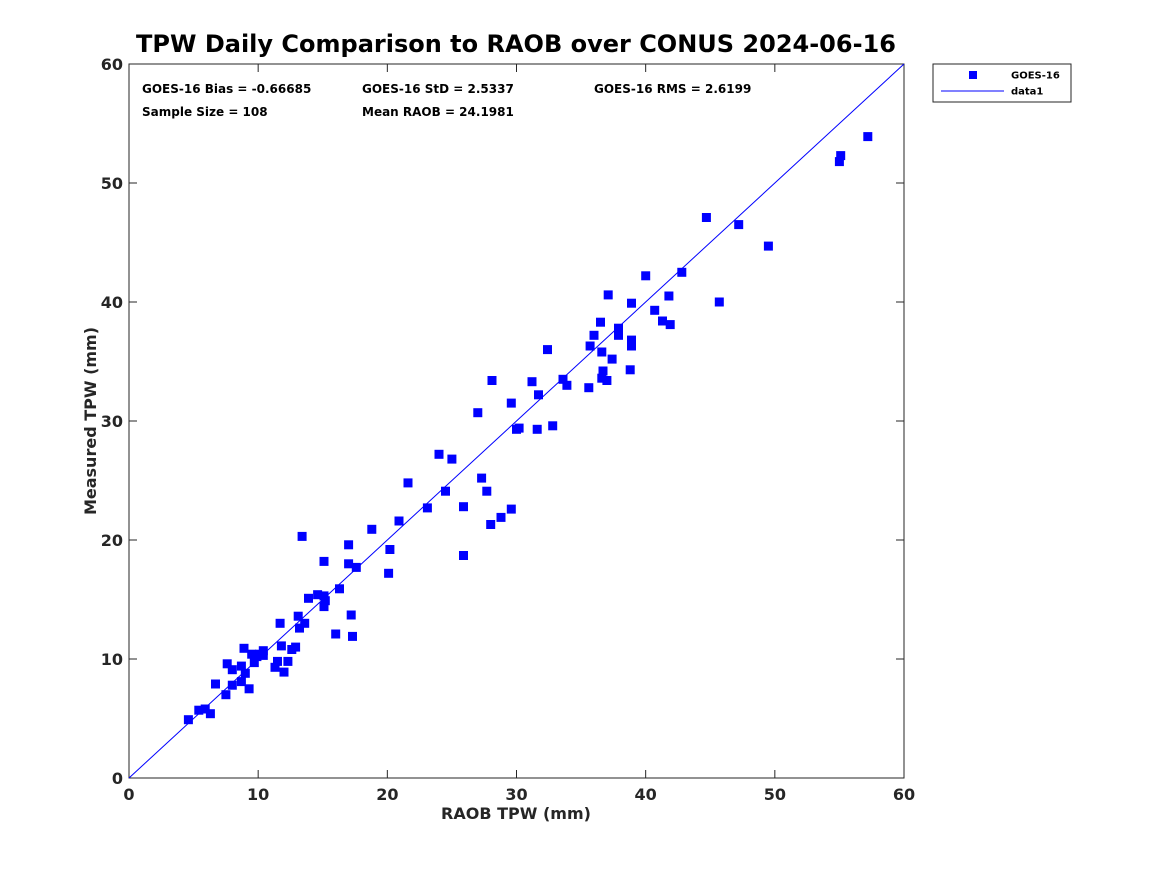 This screenshot has width=1167, height=875. Describe the element at coordinates (438, 89) in the screenshot. I see `stat-std: GOES-16 StD = 2.5337` at that location.